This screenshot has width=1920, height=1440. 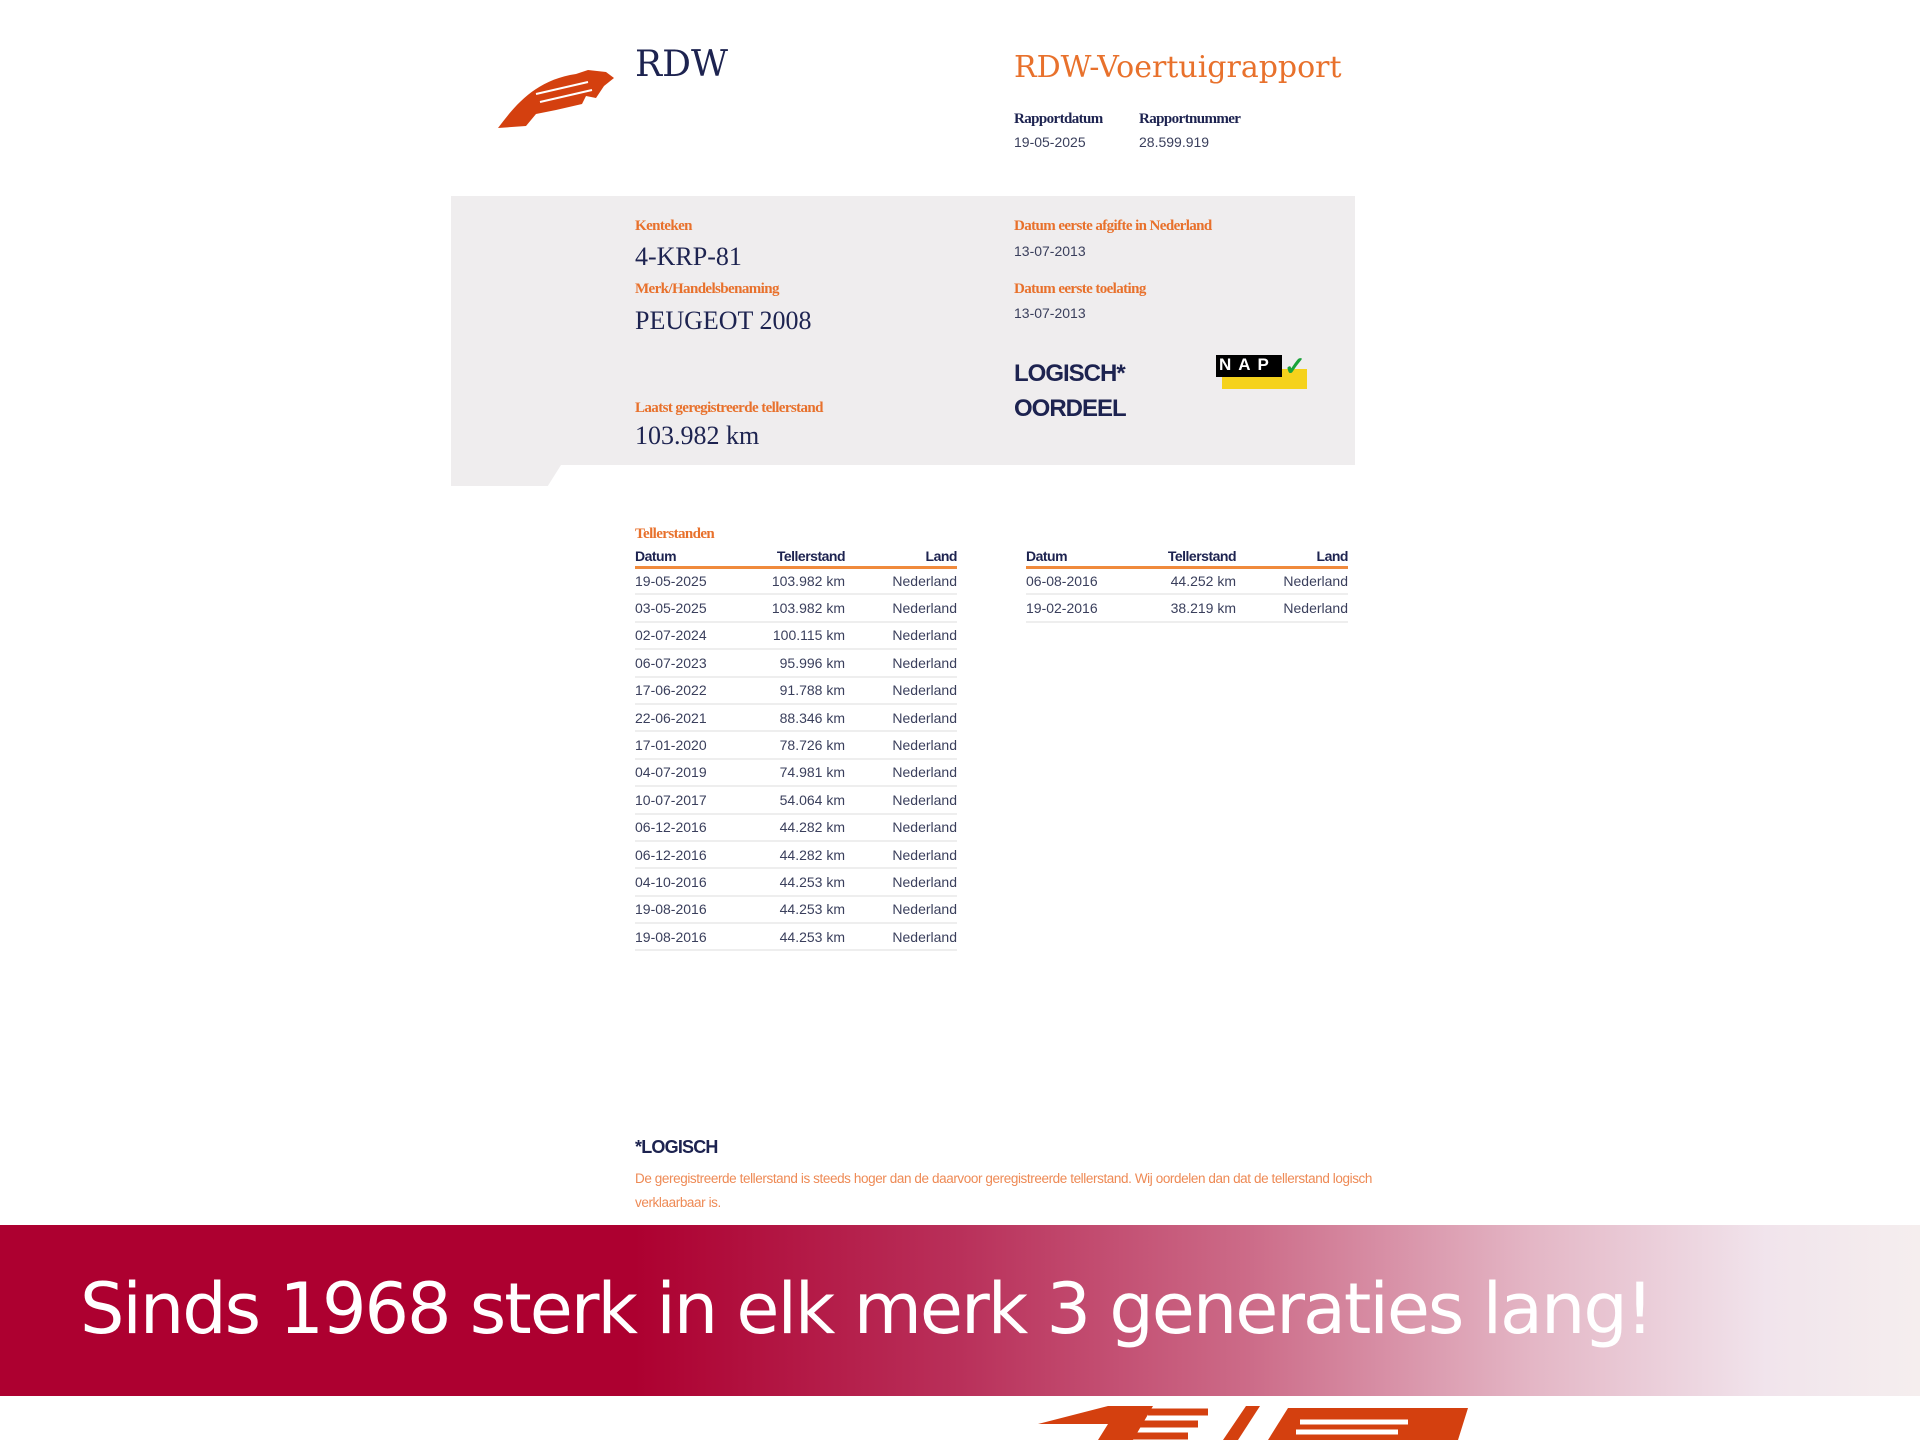 I want to click on row-odometer: 44.252 km, so click(x=1186, y=581).